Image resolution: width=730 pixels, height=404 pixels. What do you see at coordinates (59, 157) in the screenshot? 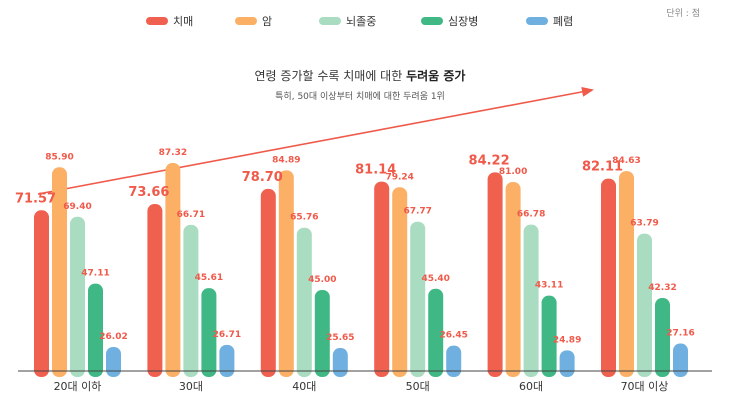
I see `value-label-1-2: 85.90` at bounding box center [59, 157].